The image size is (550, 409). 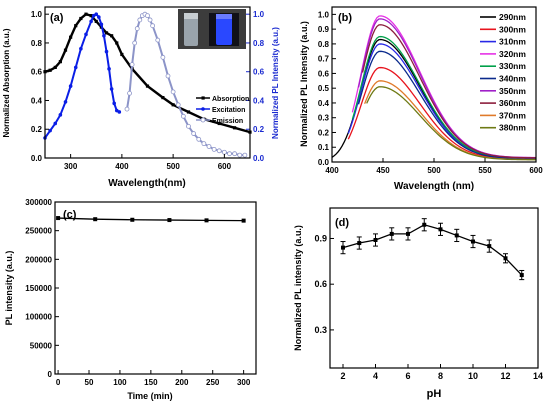 What do you see at coordinates (324, 88) in the screenshot?
I see `y-tick-label: 0.5` at bounding box center [324, 88].